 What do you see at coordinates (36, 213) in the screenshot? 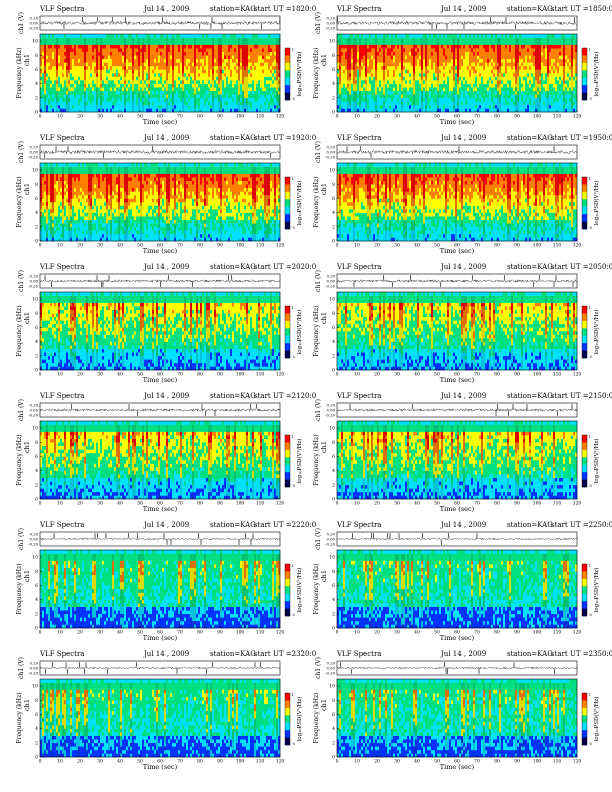
I see `y-tick-label: 4` at bounding box center [36, 213].